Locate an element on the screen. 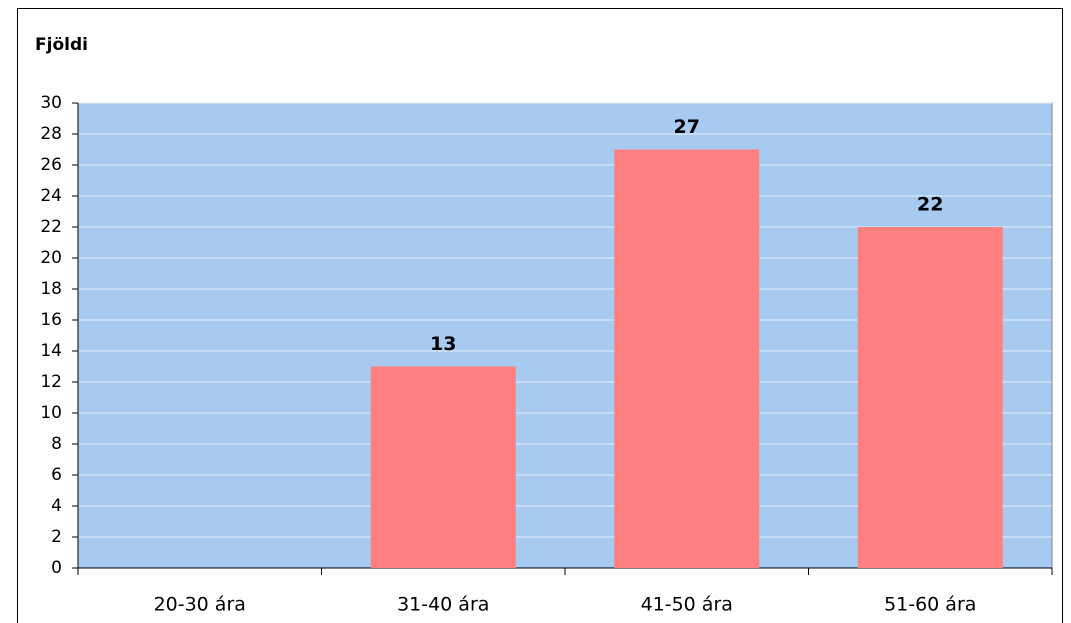 The height and width of the screenshot is (623, 1071). x-tick-label: 51-60 ára is located at coordinates (930, 605).